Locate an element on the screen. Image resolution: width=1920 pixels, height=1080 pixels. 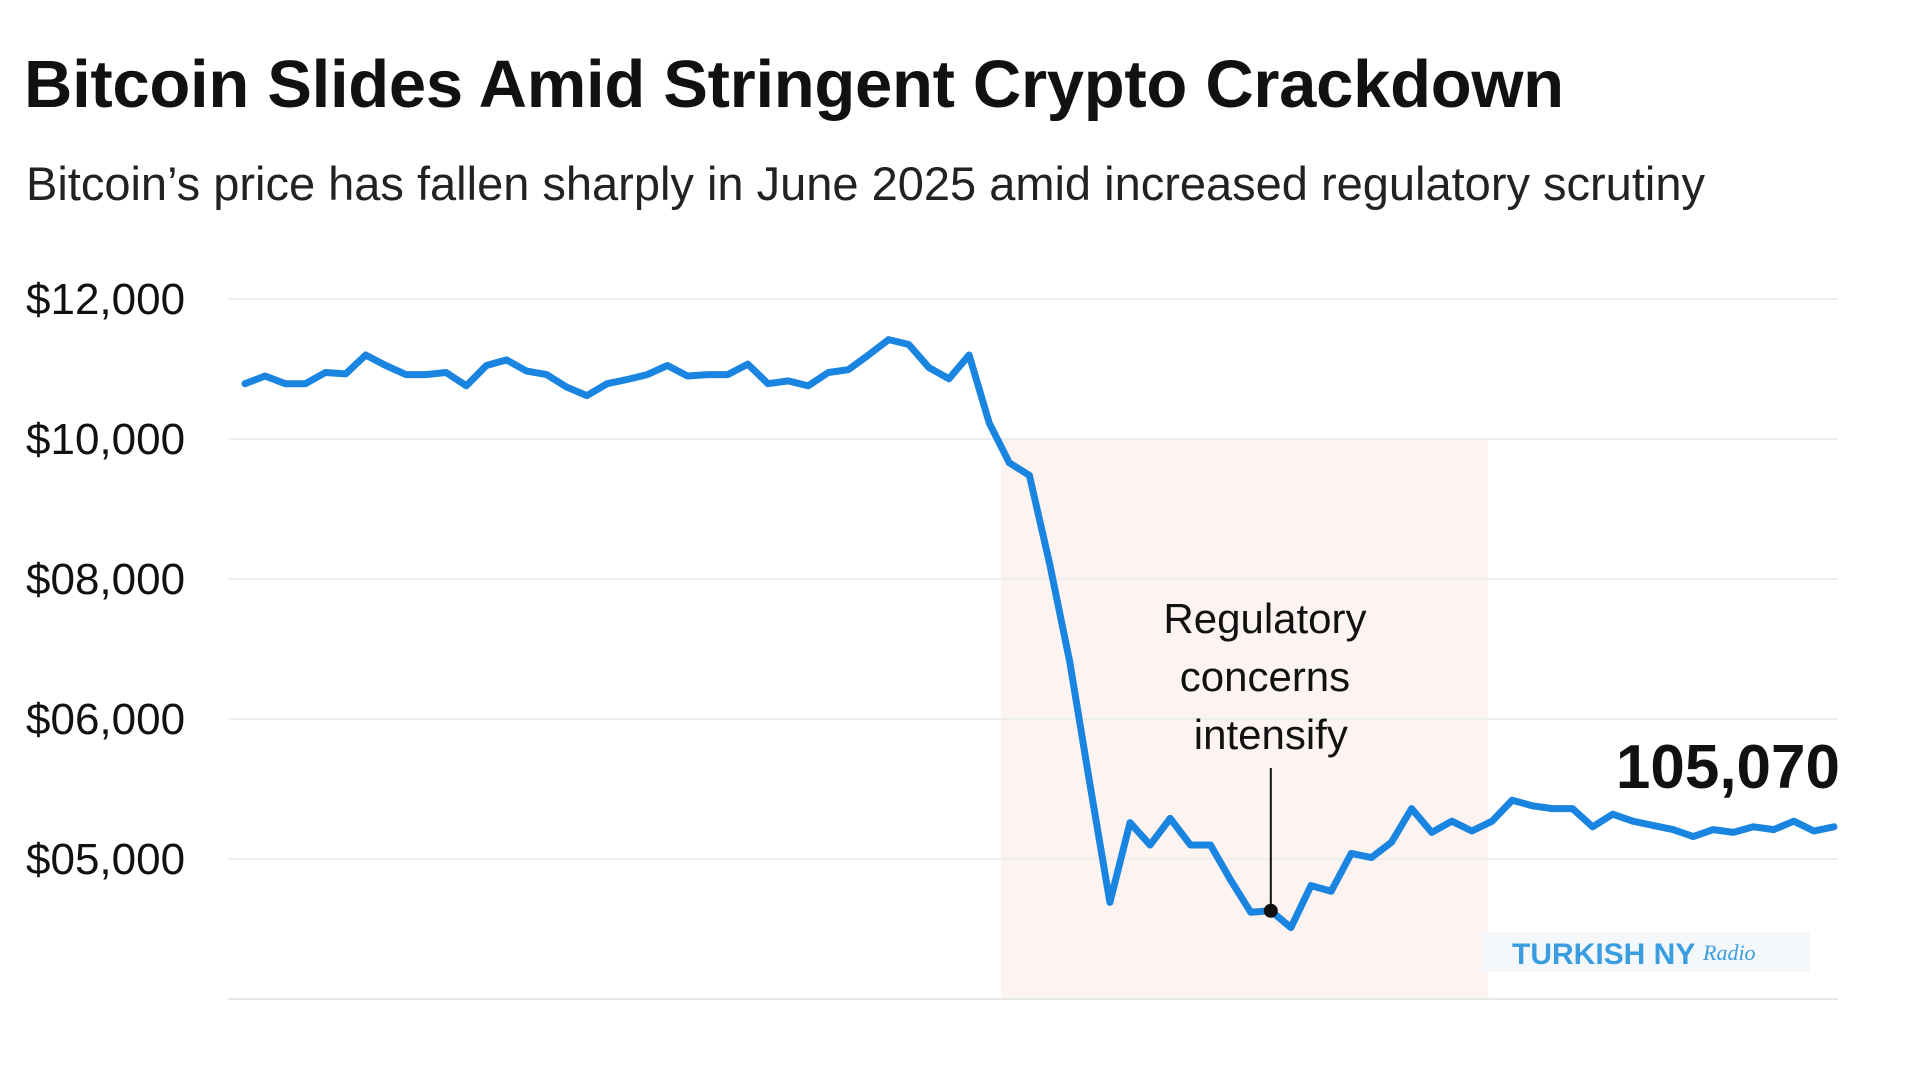
y-tick-label: $05,000 is located at coordinates (105, 859).